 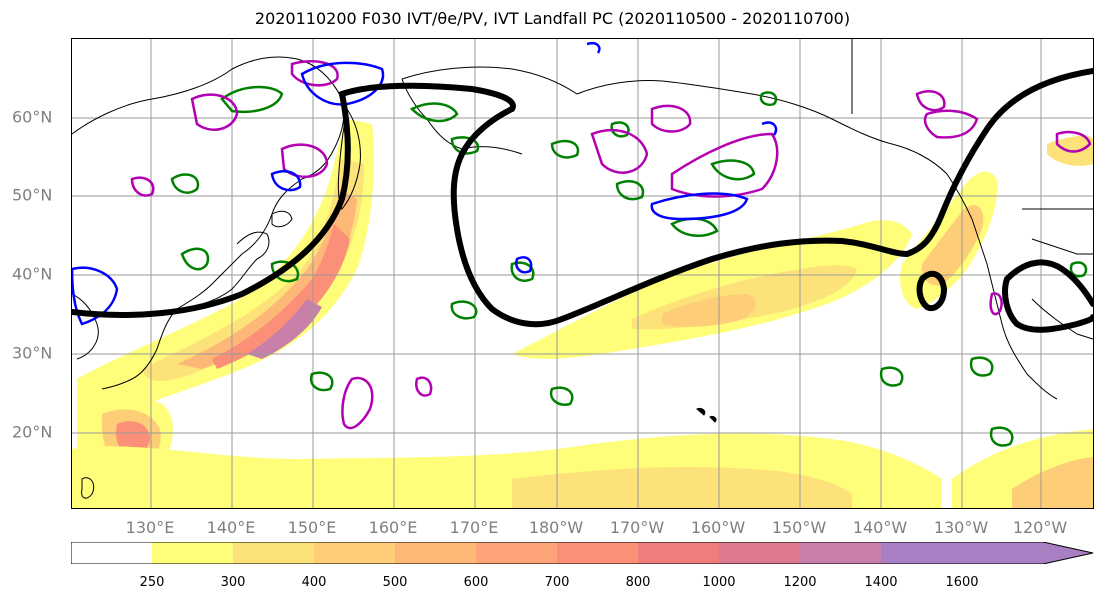 I want to click on lat-label-20n: 20°N, so click(x=32, y=432).